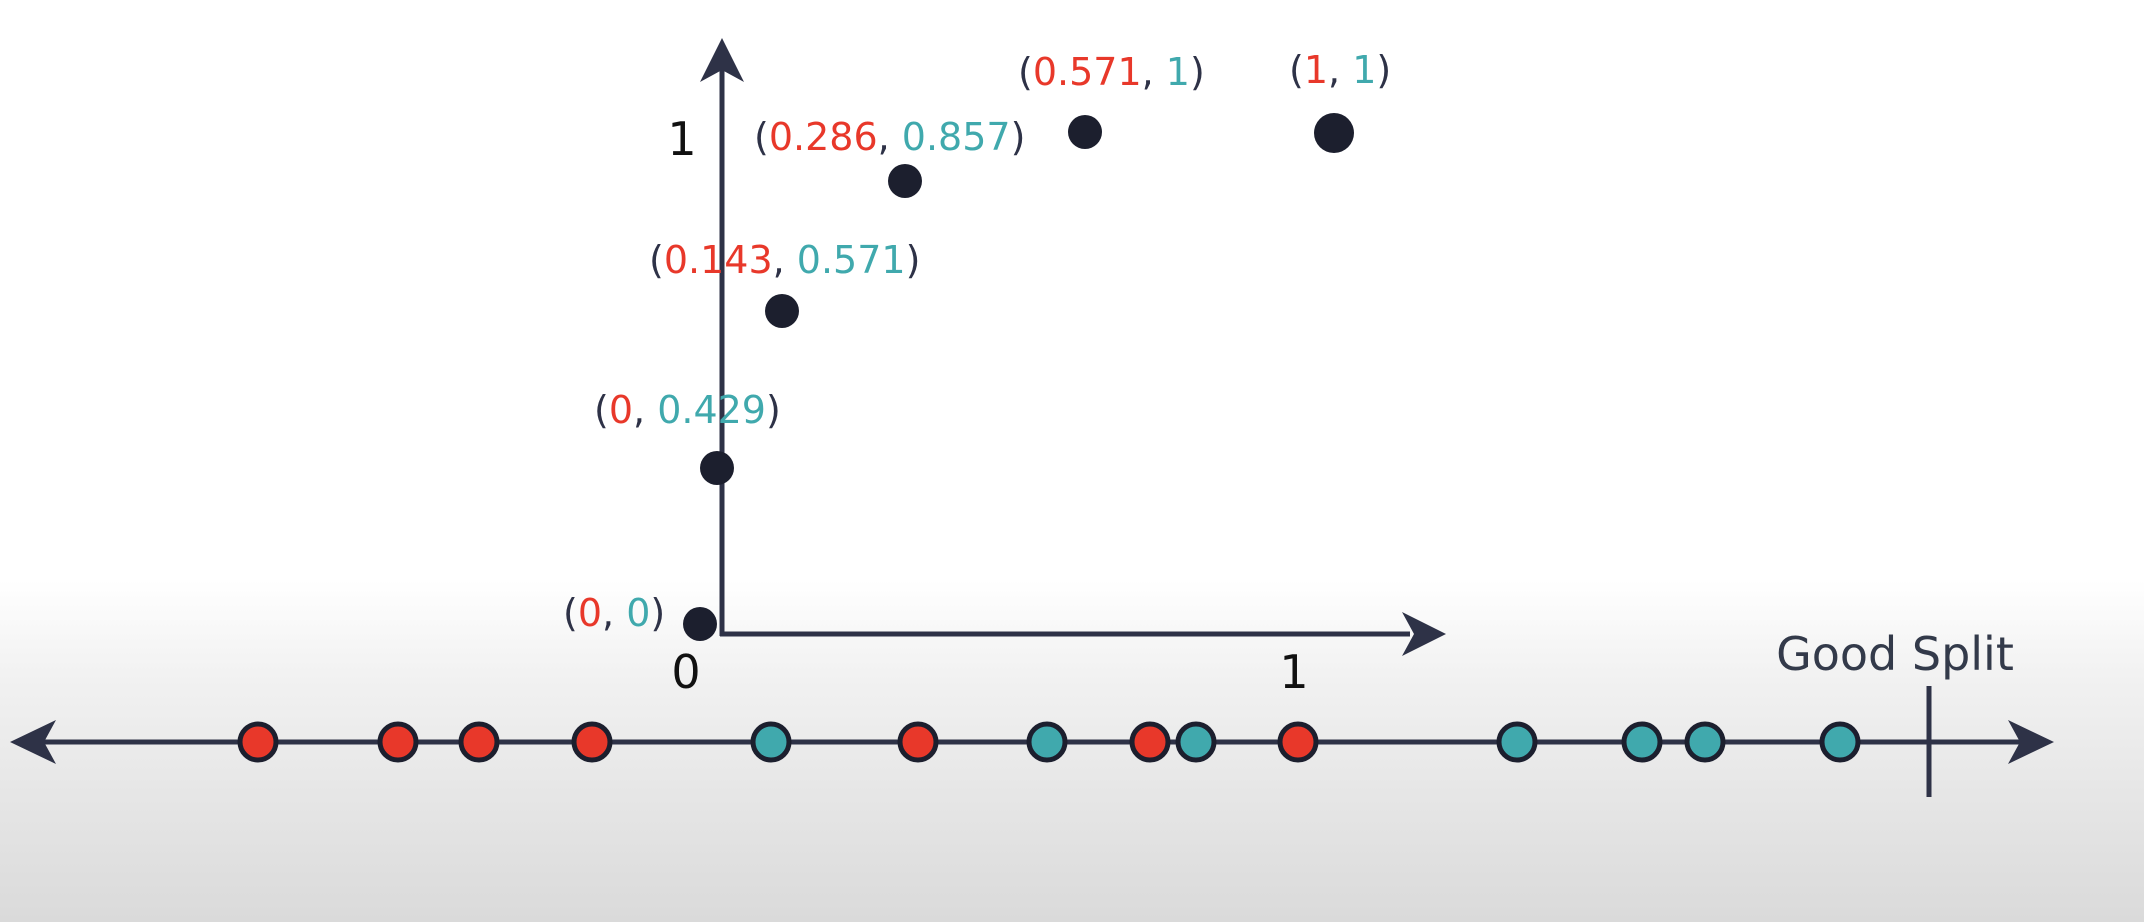  Describe the element at coordinates (681, 139) in the screenshot. I see `y-axis-tick-label: 1` at that location.